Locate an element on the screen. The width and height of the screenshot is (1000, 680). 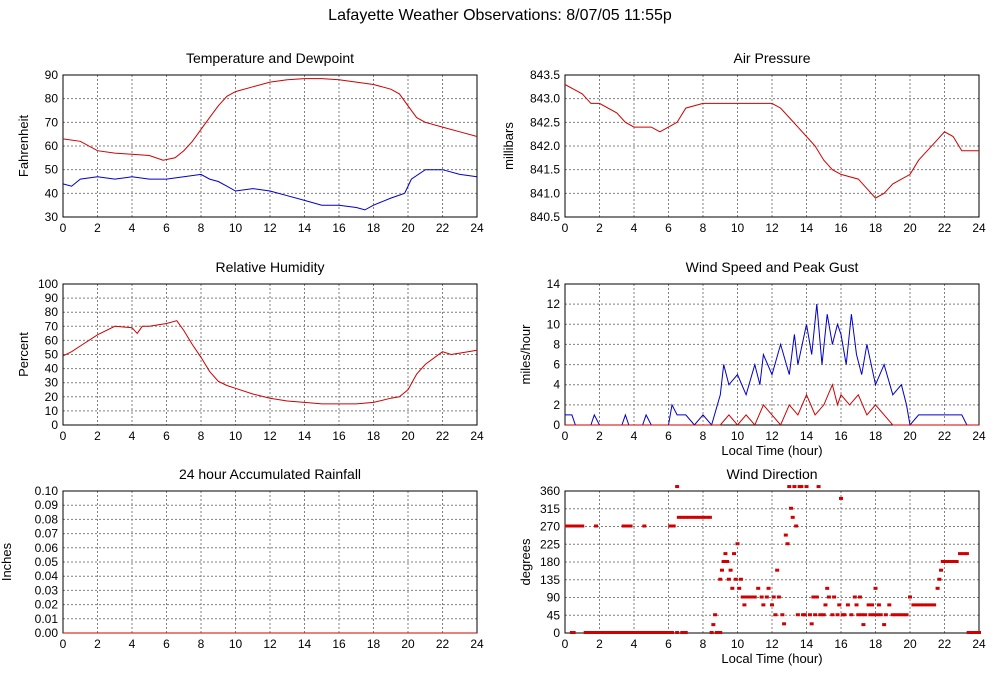
y-tick-label: 60 is located at coordinates (52, 146).